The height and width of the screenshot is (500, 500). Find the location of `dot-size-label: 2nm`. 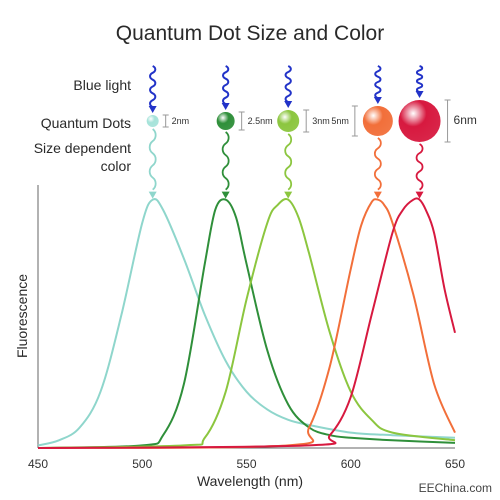

dot-size-label: 2nm is located at coordinates (181, 121).